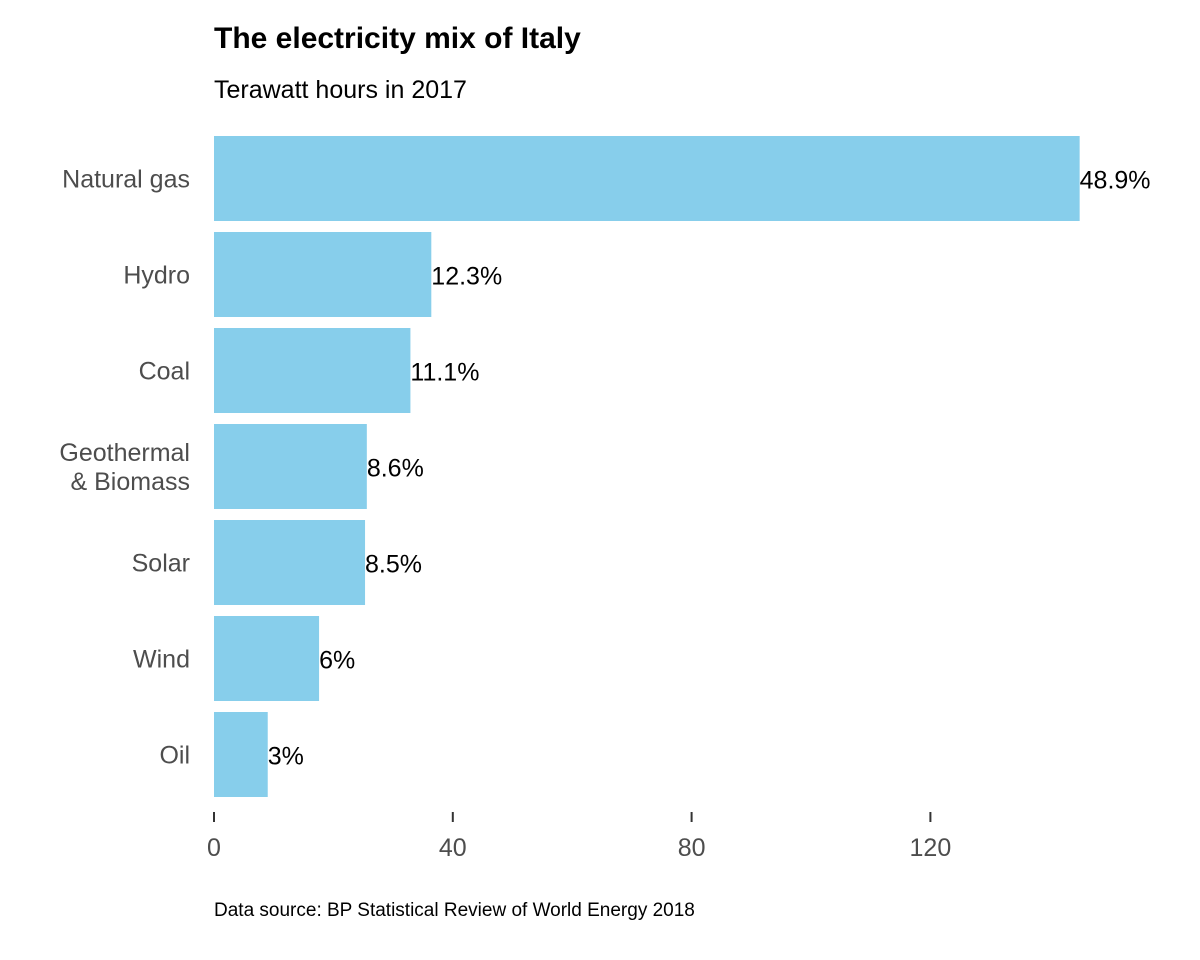 The height and width of the screenshot is (960, 1200). I want to click on x-tick-label: 80, so click(692, 848).